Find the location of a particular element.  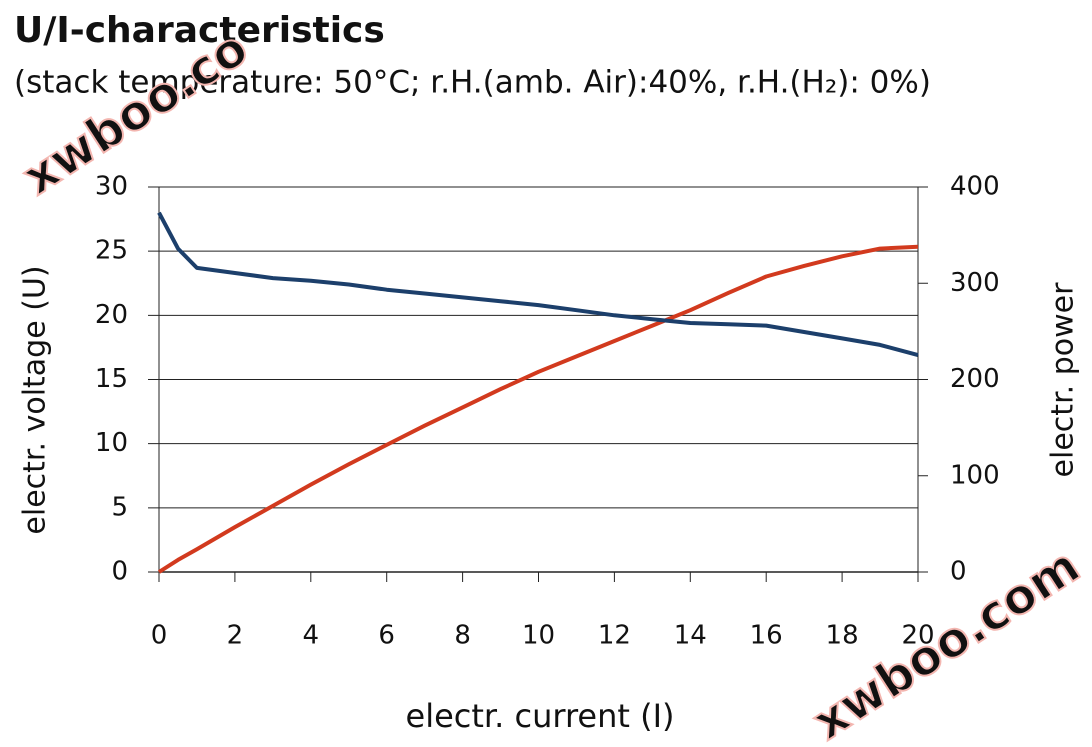

x-tick-label: 14 is located at coordinates (690, 636).